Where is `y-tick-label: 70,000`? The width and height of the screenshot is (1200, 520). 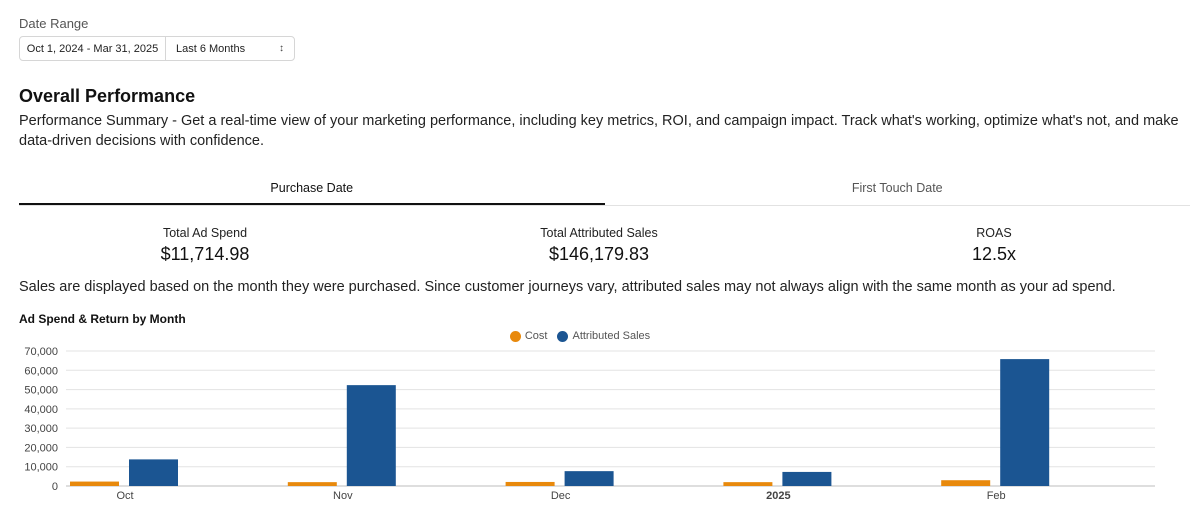 y-tick-label: 70,000 is located at coordinates (41, 352).